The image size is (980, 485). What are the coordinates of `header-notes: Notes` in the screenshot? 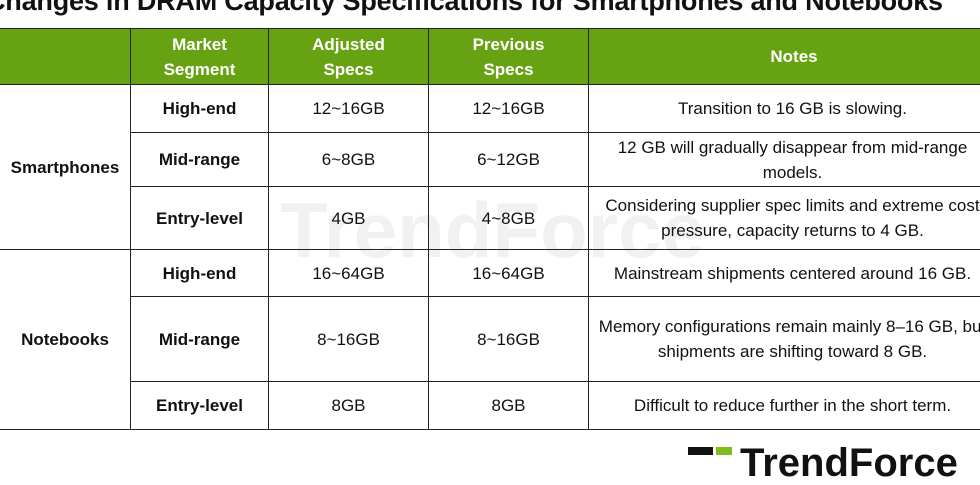 It's located at (784, 57).